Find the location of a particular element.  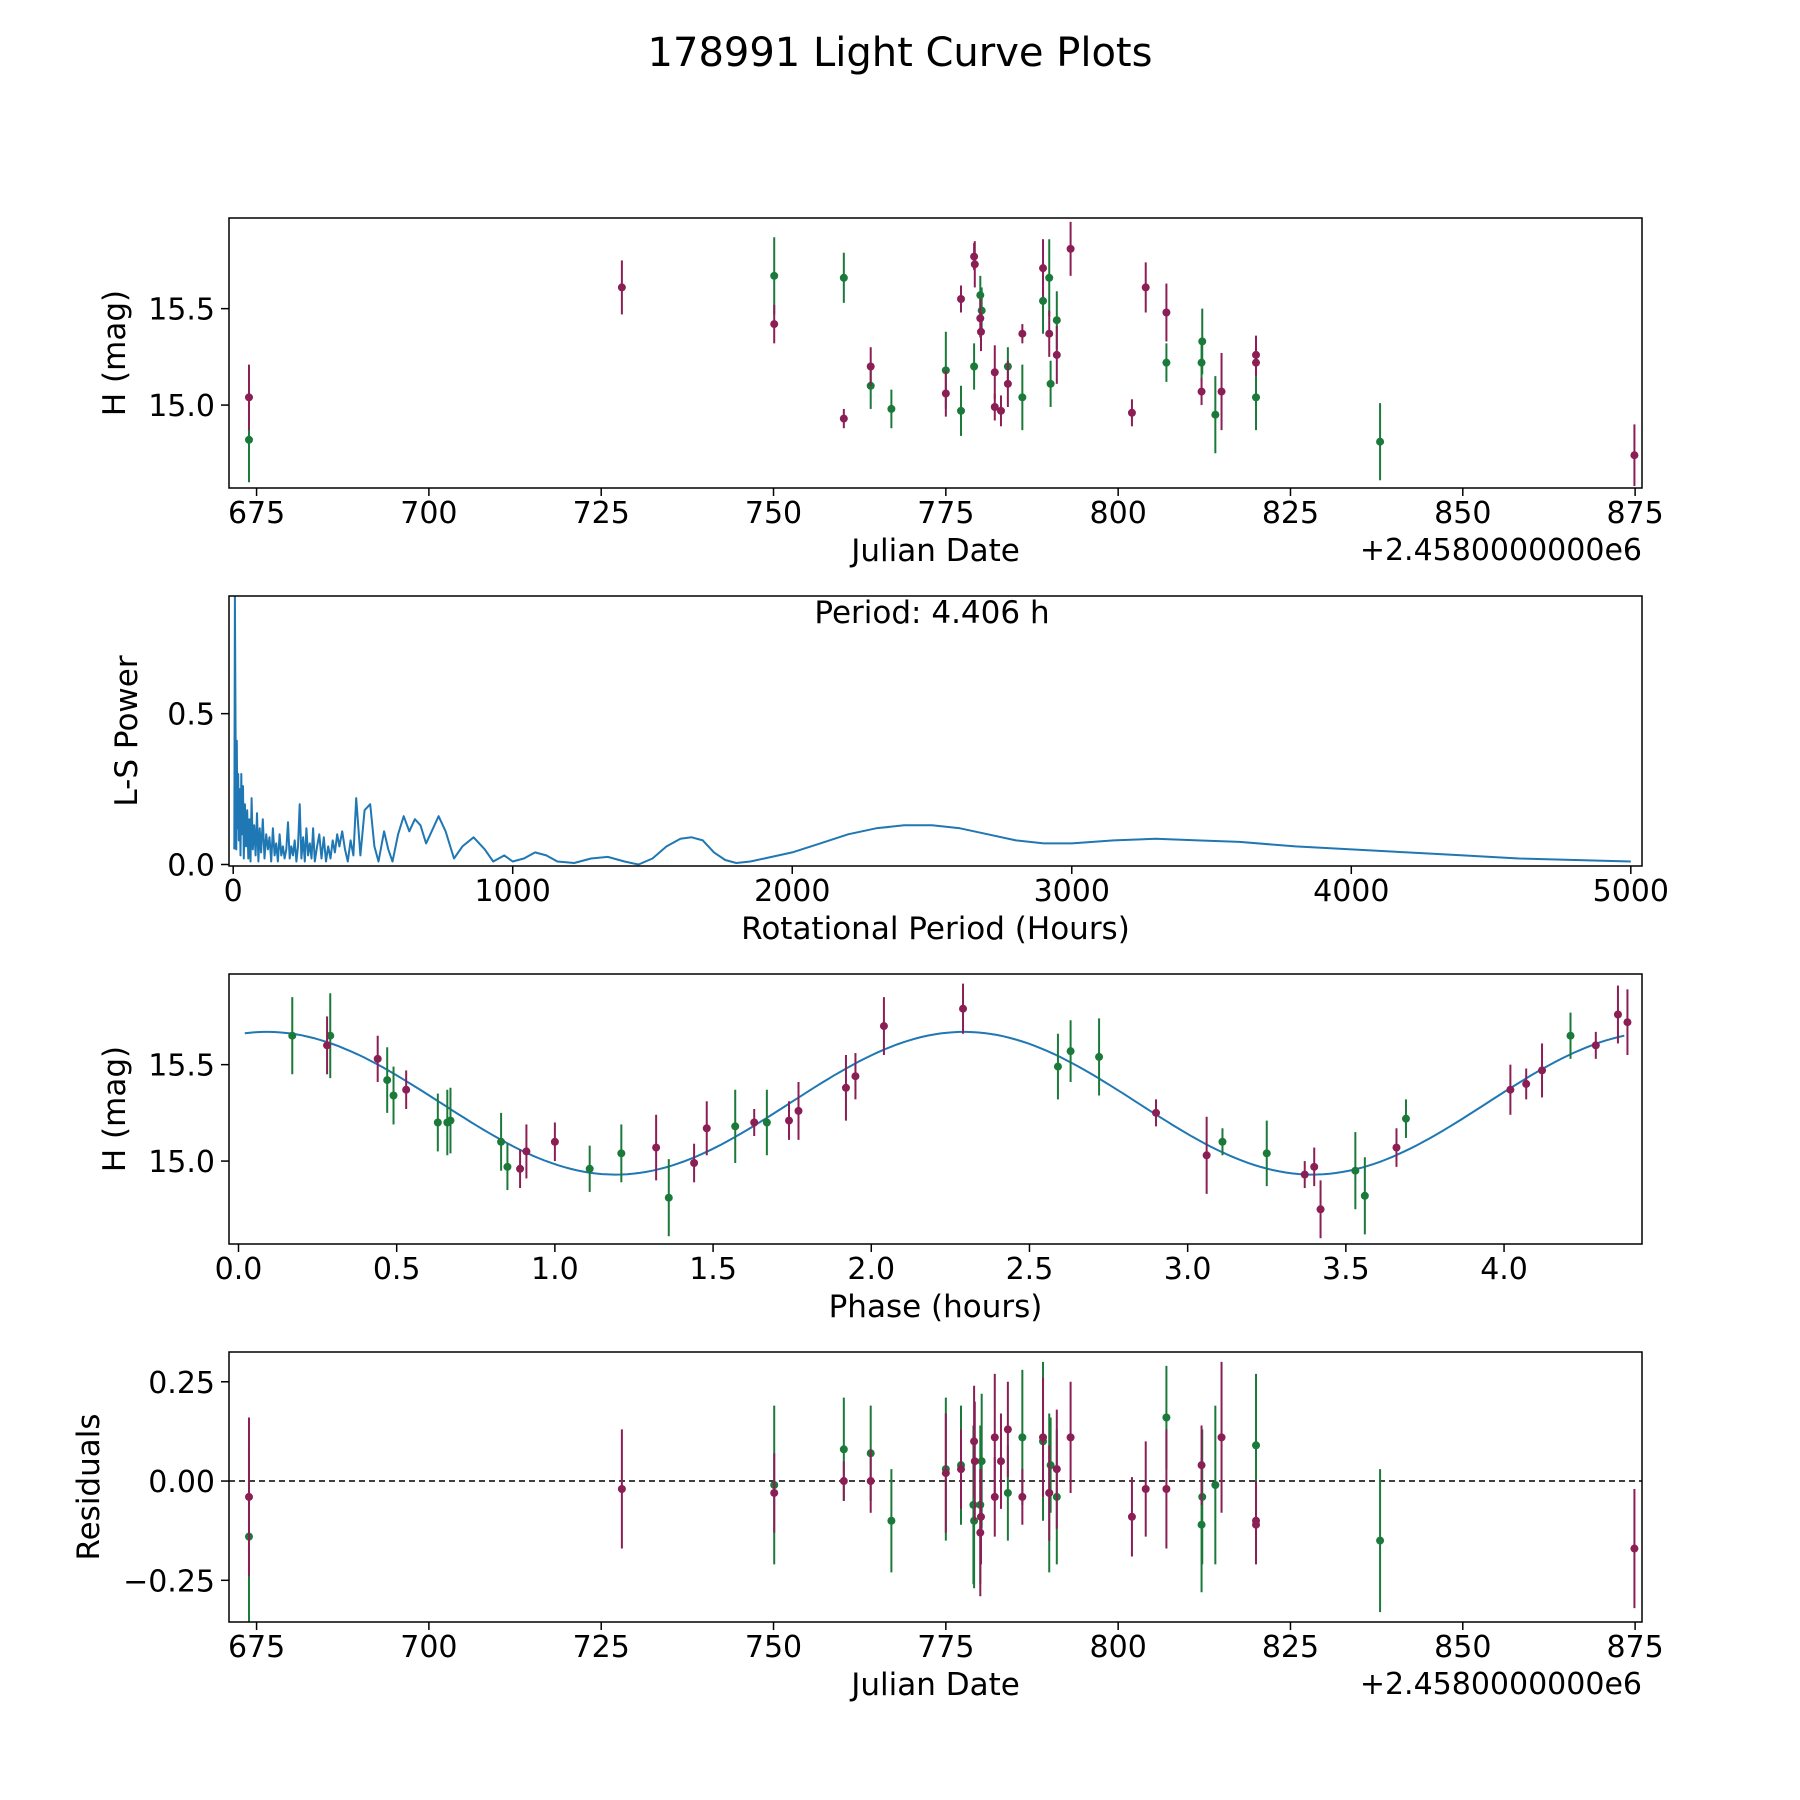

x-tick-label: 1.0 is located at coordinates (555, 1269).